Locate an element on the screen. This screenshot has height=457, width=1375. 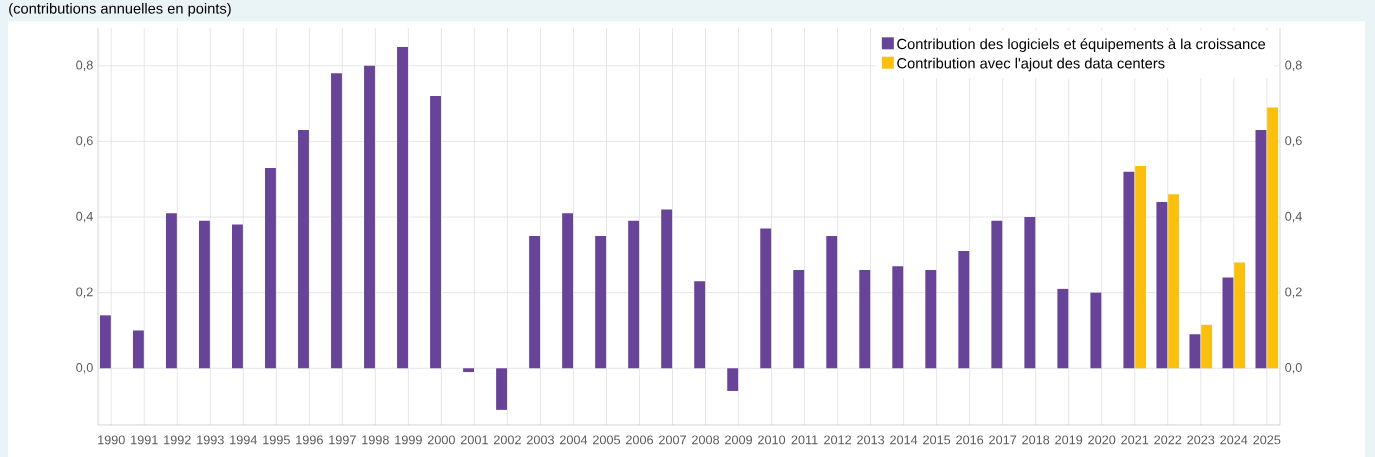
x-tick-label: 2004 is located at coordinates (573, 440).